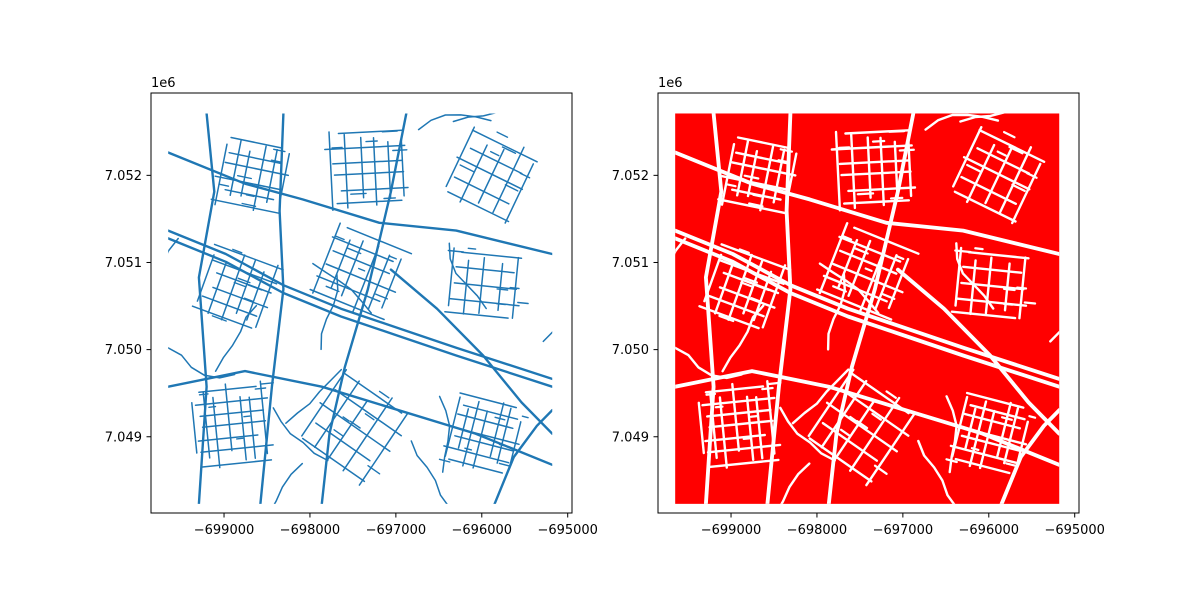  I want to click on x-tick-label: −697000, so click(903, 530).